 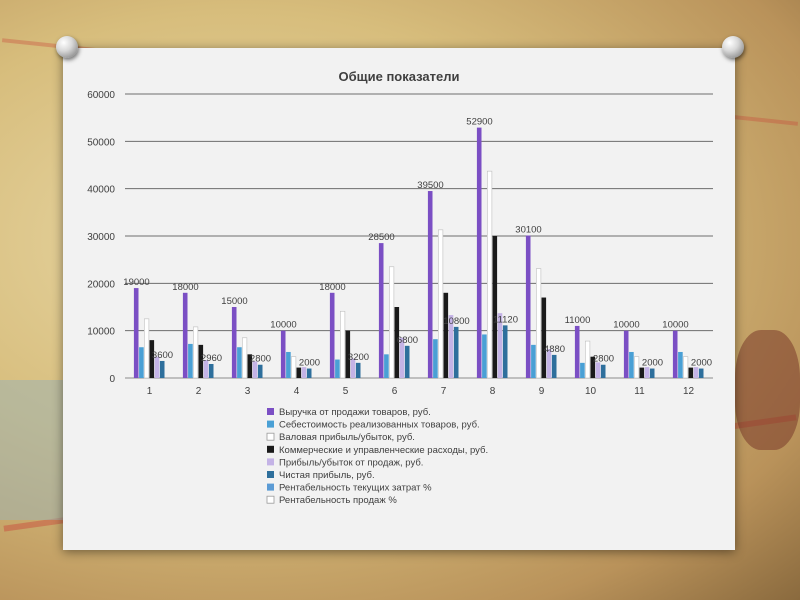 What do you see at coordinates (101, 284) in the screenshot?
I see `y-tick-label: 20000` at bounding box center [101, 284].